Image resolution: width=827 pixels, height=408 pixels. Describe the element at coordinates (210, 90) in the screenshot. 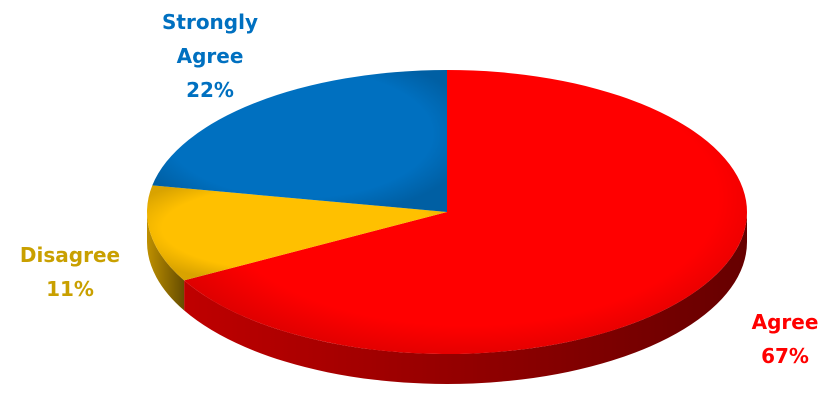

I see `value-label: 22%` at that location.